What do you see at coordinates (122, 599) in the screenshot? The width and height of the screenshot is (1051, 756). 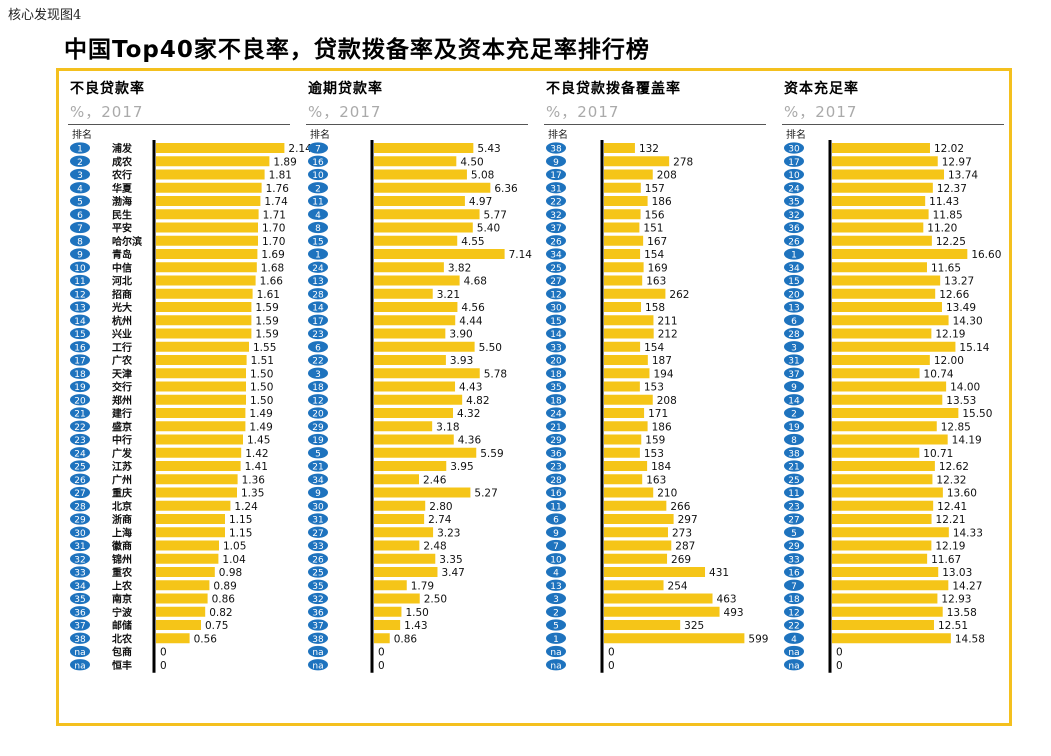 I see `bank-name: 南京` at bounding box center [122, 599].